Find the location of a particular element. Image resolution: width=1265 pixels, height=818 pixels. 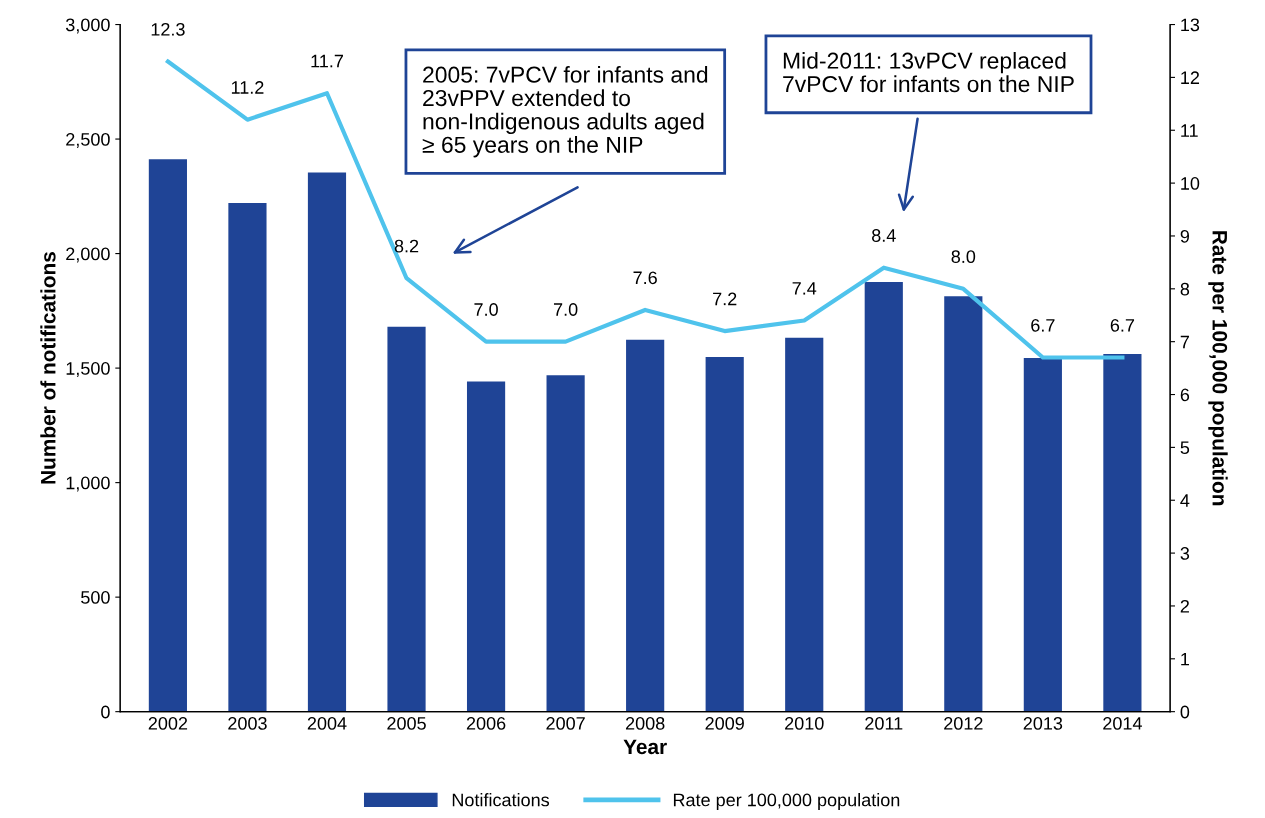

y2-tick-label: 11 is located at coordinates (1189, 130).